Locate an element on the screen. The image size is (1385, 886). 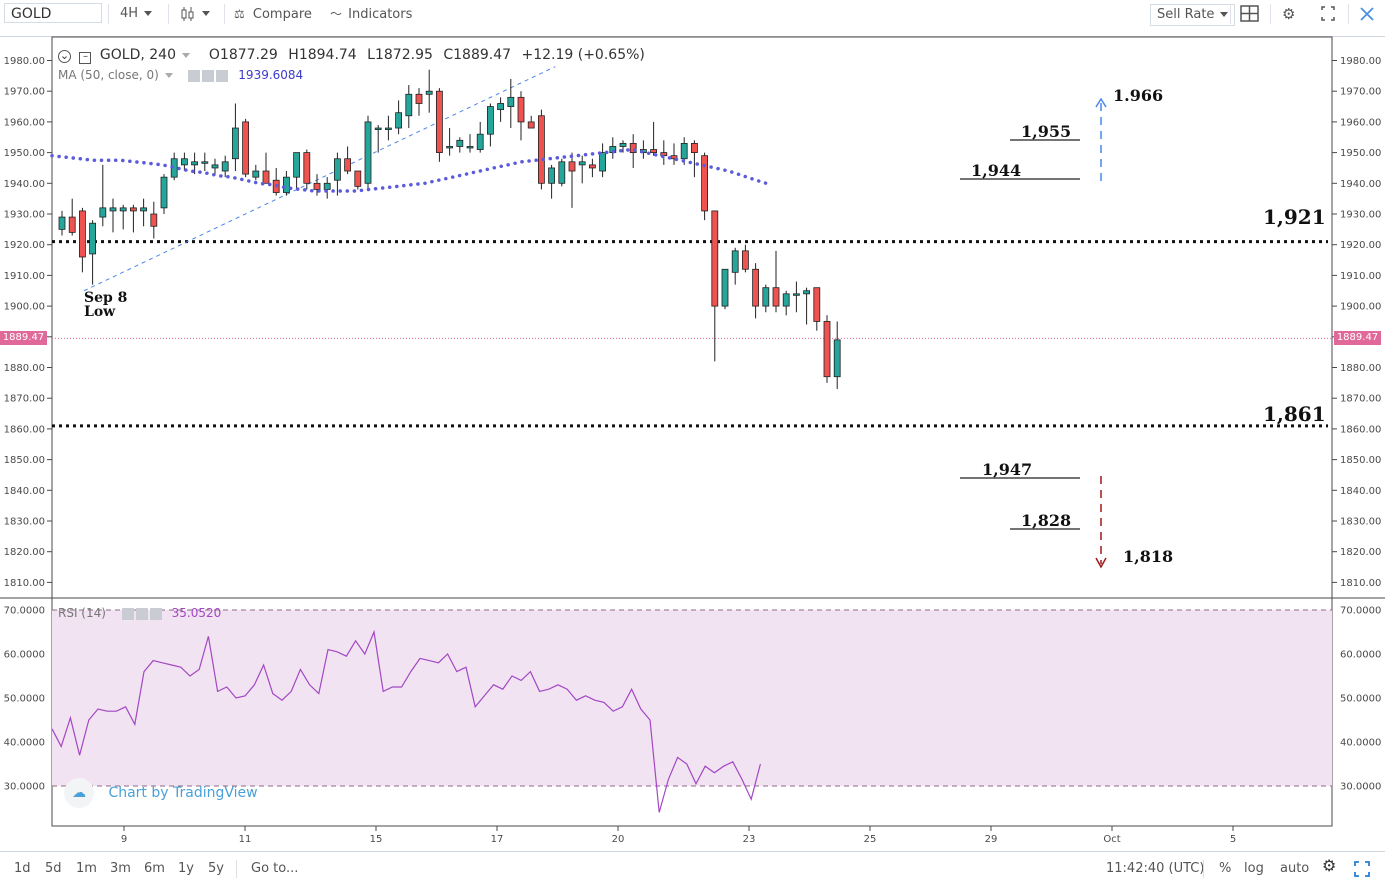
high-value: 1894.74 is located at coordinates (327, 55).